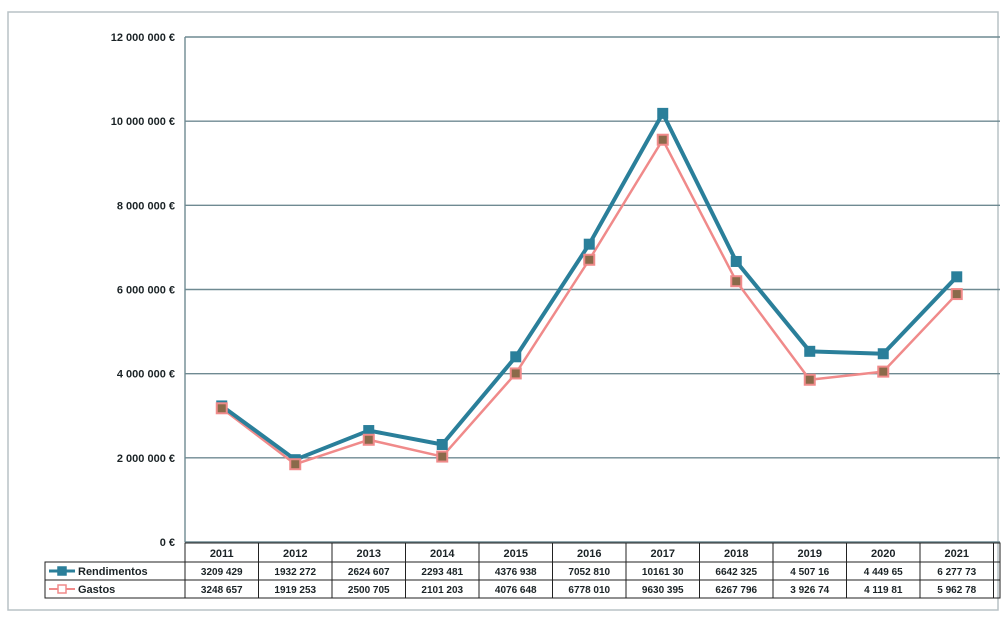 This screenshot has width=1001, height=628. Describe the element at coordinates (809, 572) in the screenshot. I see `table-cell: 4 507 16` at that location.